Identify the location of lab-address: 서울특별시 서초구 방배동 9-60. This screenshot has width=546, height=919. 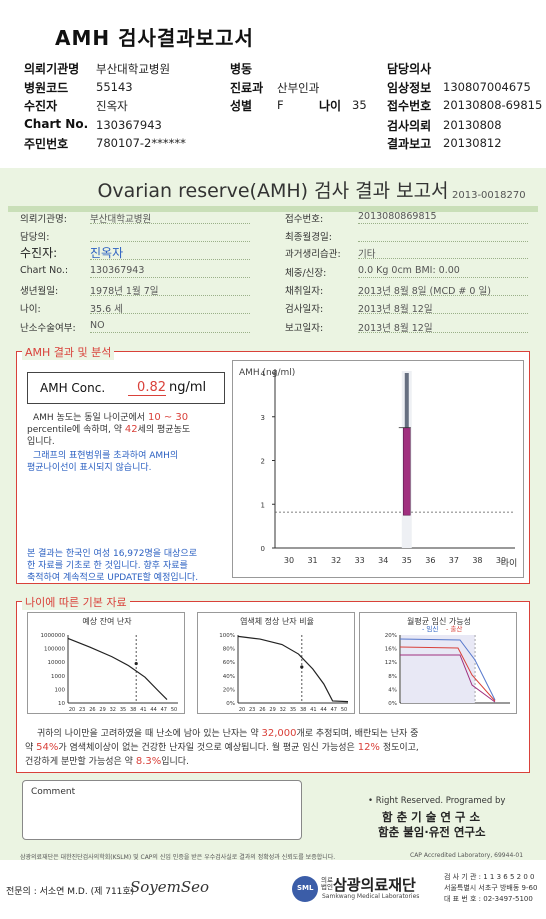
(491, 888).